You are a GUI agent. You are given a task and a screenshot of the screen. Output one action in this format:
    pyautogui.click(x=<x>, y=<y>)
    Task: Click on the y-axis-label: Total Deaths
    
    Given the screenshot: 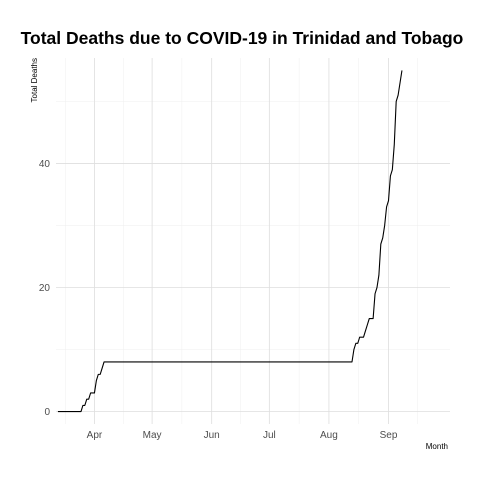 What is the action you would take?
    pyautogui.click(x=34, y=80)
    